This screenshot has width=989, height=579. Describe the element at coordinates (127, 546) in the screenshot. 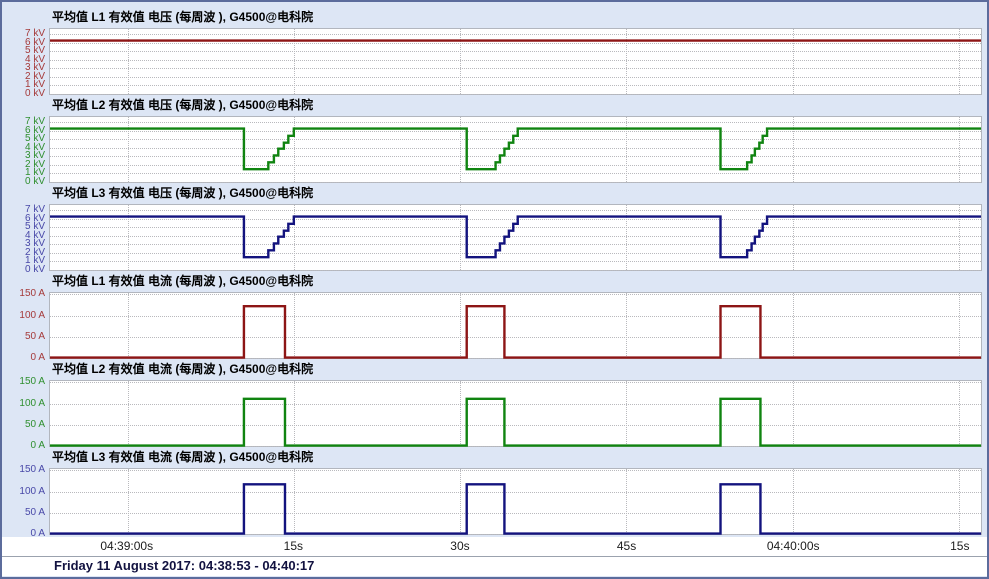

I see `x-axis-tick-label: 04:39:00s` at that location.